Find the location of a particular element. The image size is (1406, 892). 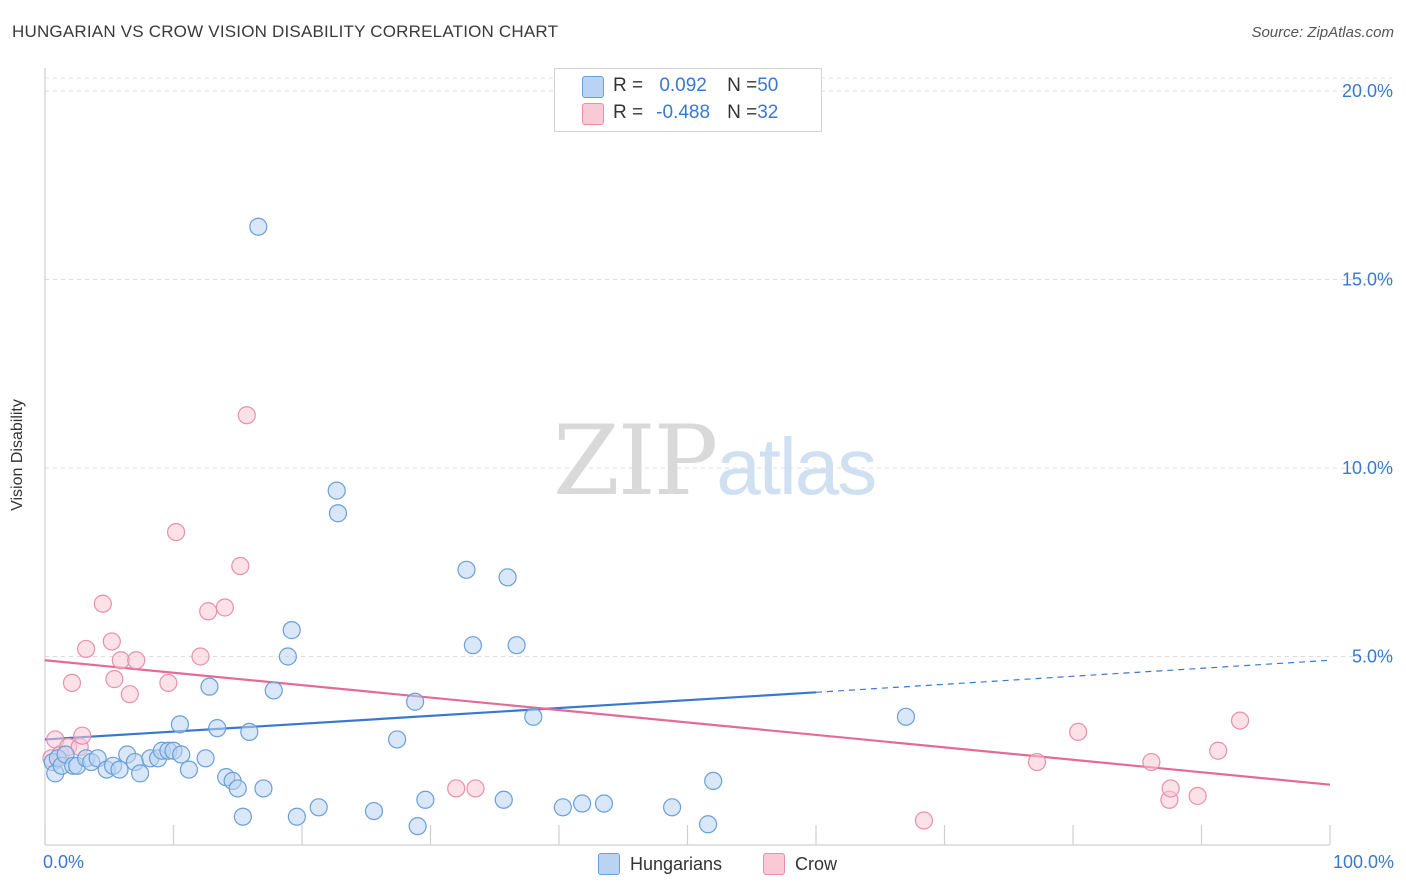

legend-swatch-crow is located at coordinates (593, 114).